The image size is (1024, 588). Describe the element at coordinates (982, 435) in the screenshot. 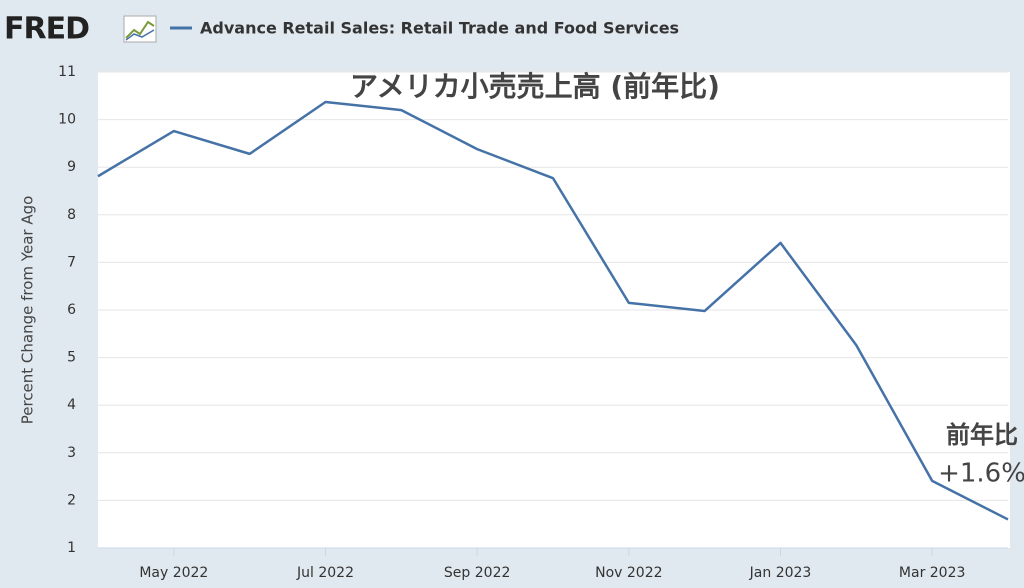

I see `annotation: 前年比` at that location.